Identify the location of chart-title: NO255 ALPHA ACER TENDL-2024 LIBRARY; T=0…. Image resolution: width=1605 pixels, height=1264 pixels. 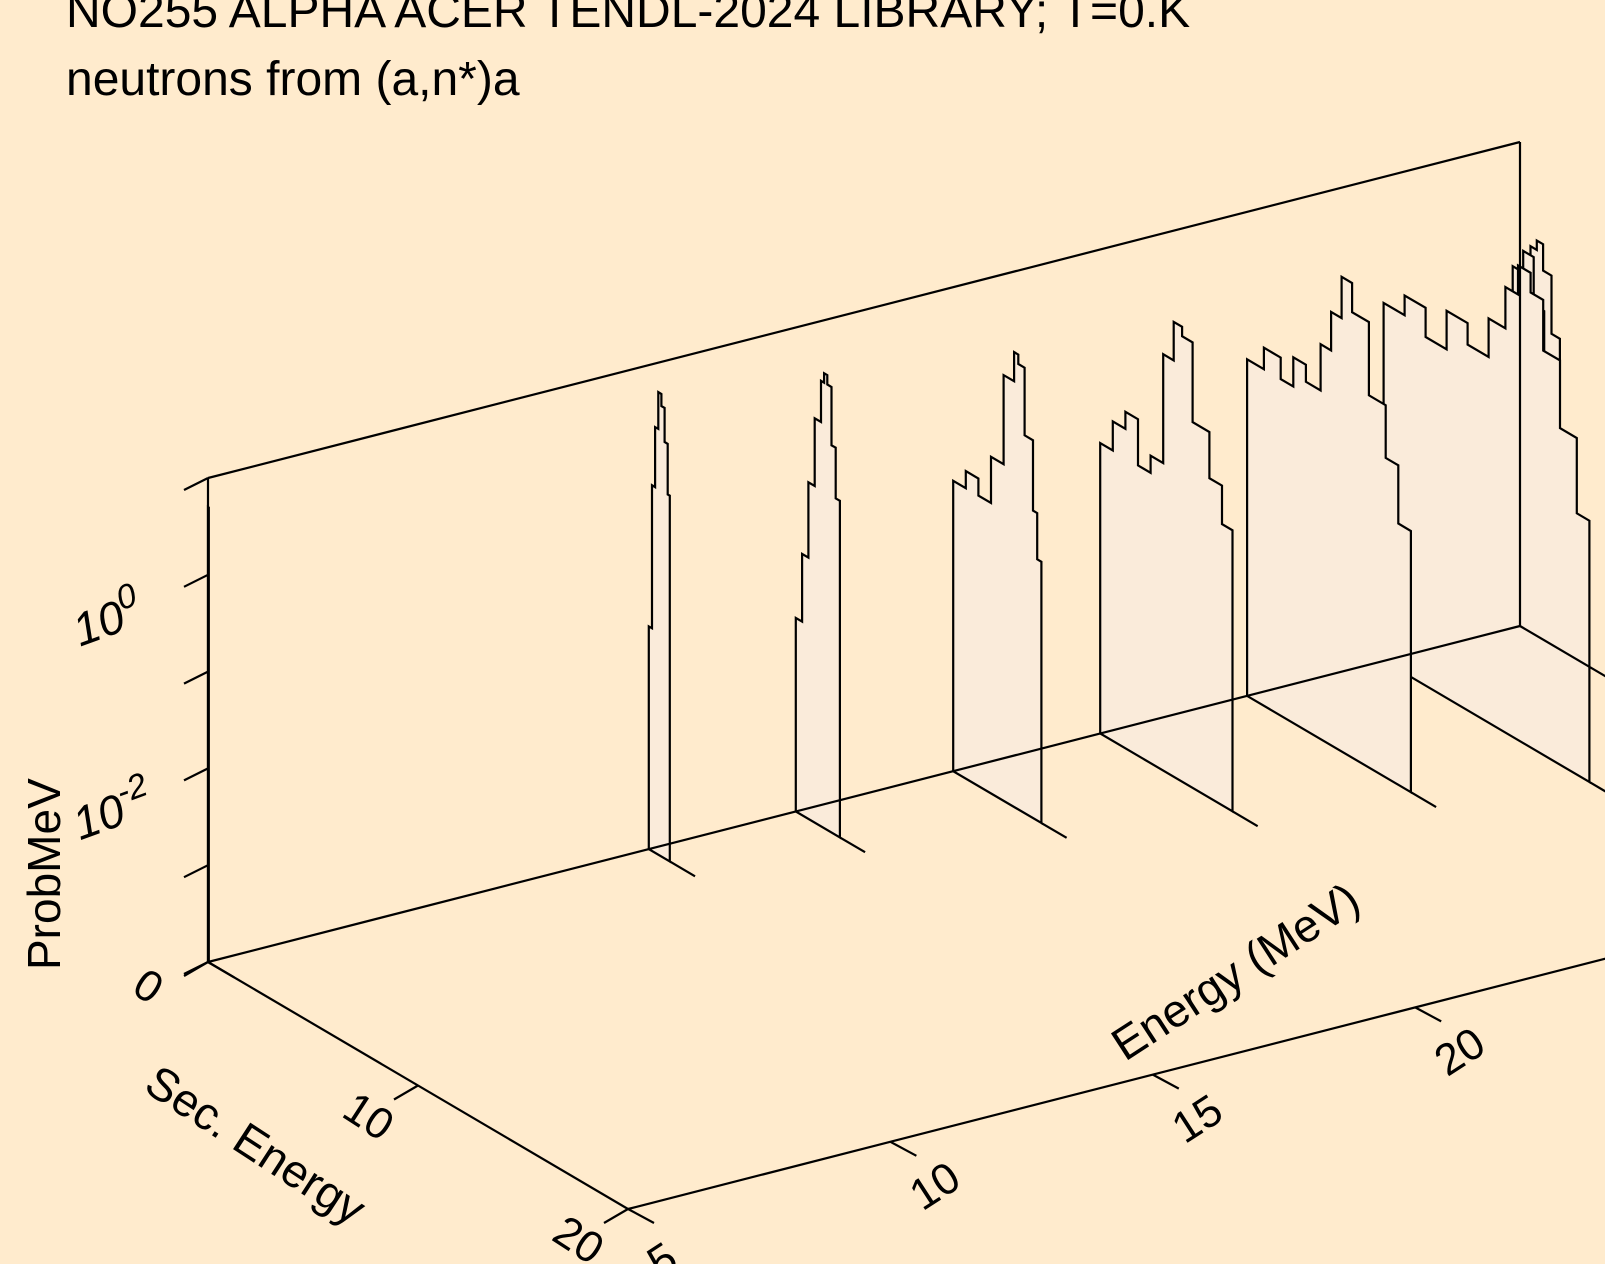
(628, 19).